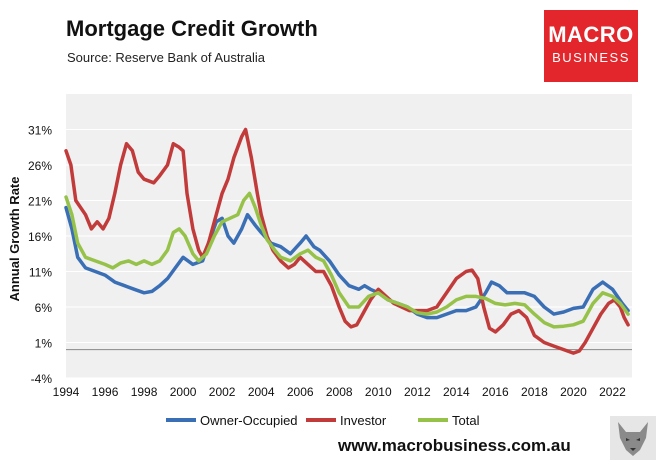 The width and height of the screenshot is (662, 464). I want to click on x-tick-label: 2012, so click(417, 392).